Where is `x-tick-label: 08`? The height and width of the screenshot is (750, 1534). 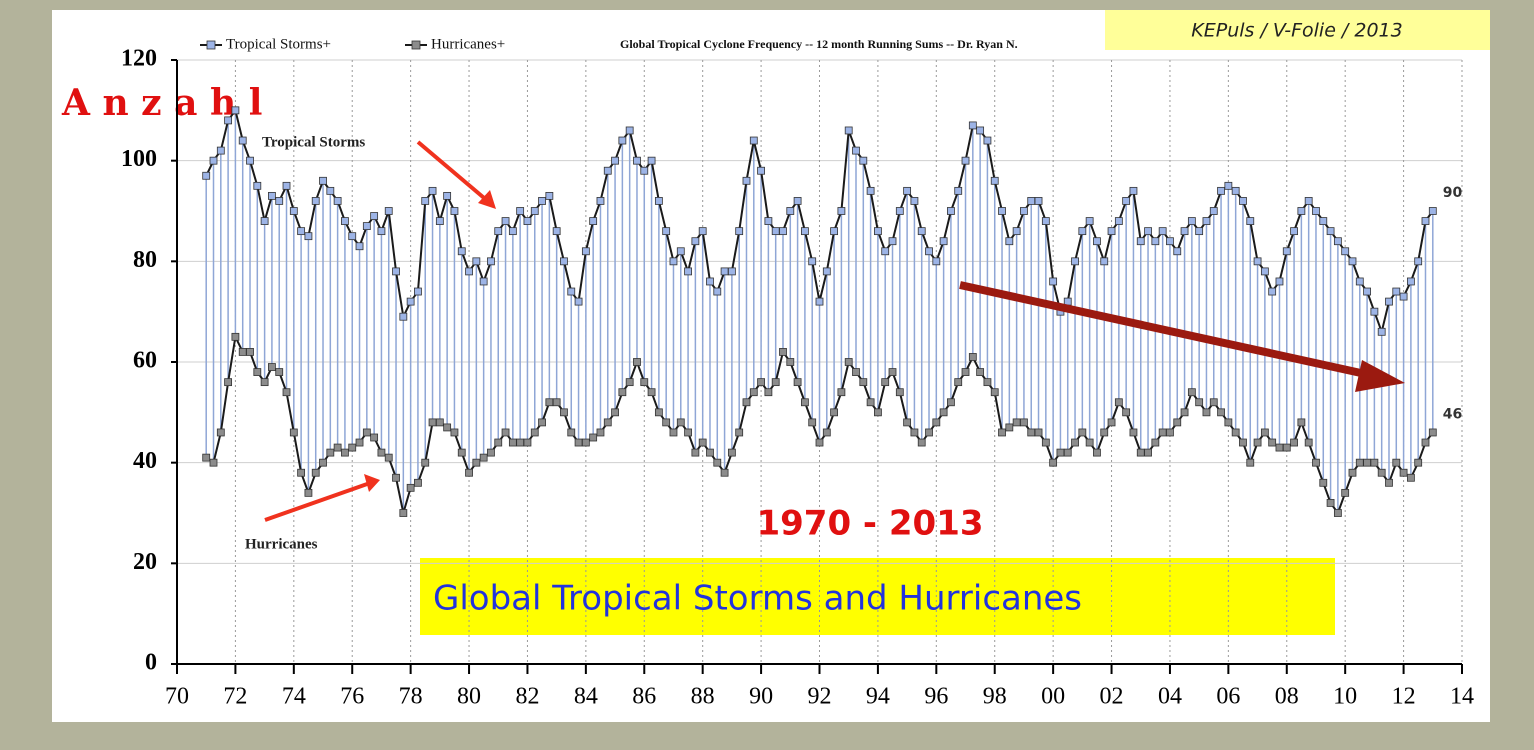
x-tick-label: 08 is located at coordinates (1287, 697).